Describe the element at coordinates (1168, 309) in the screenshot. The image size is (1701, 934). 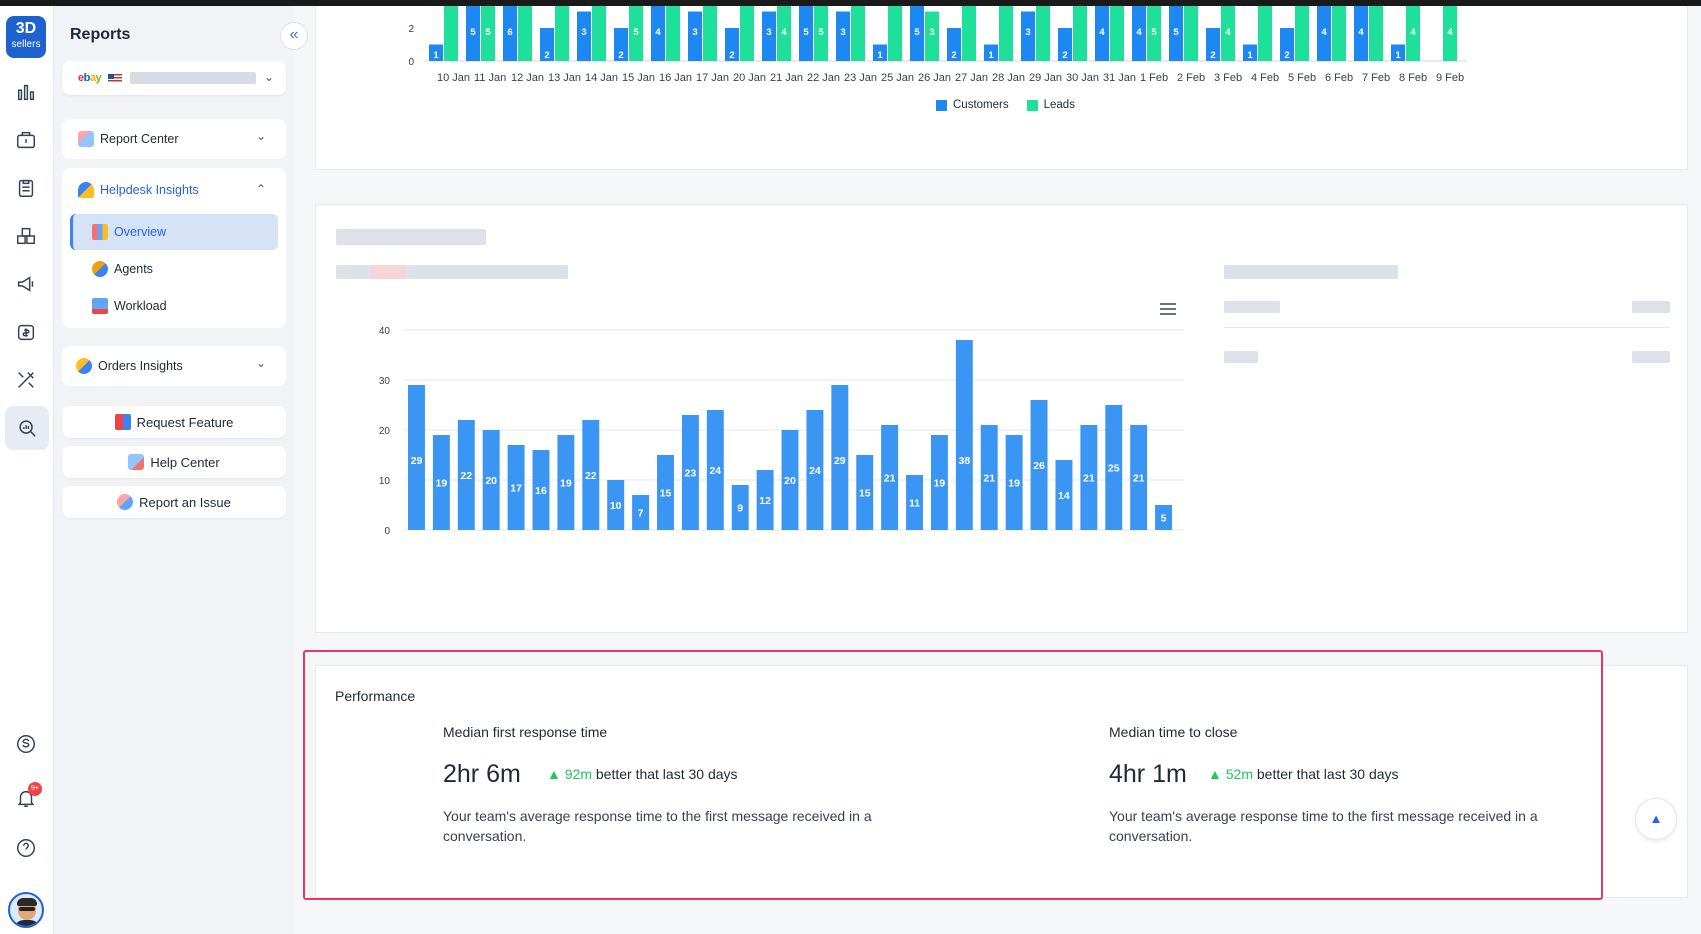
I see `chart-menu-icon` at that location.